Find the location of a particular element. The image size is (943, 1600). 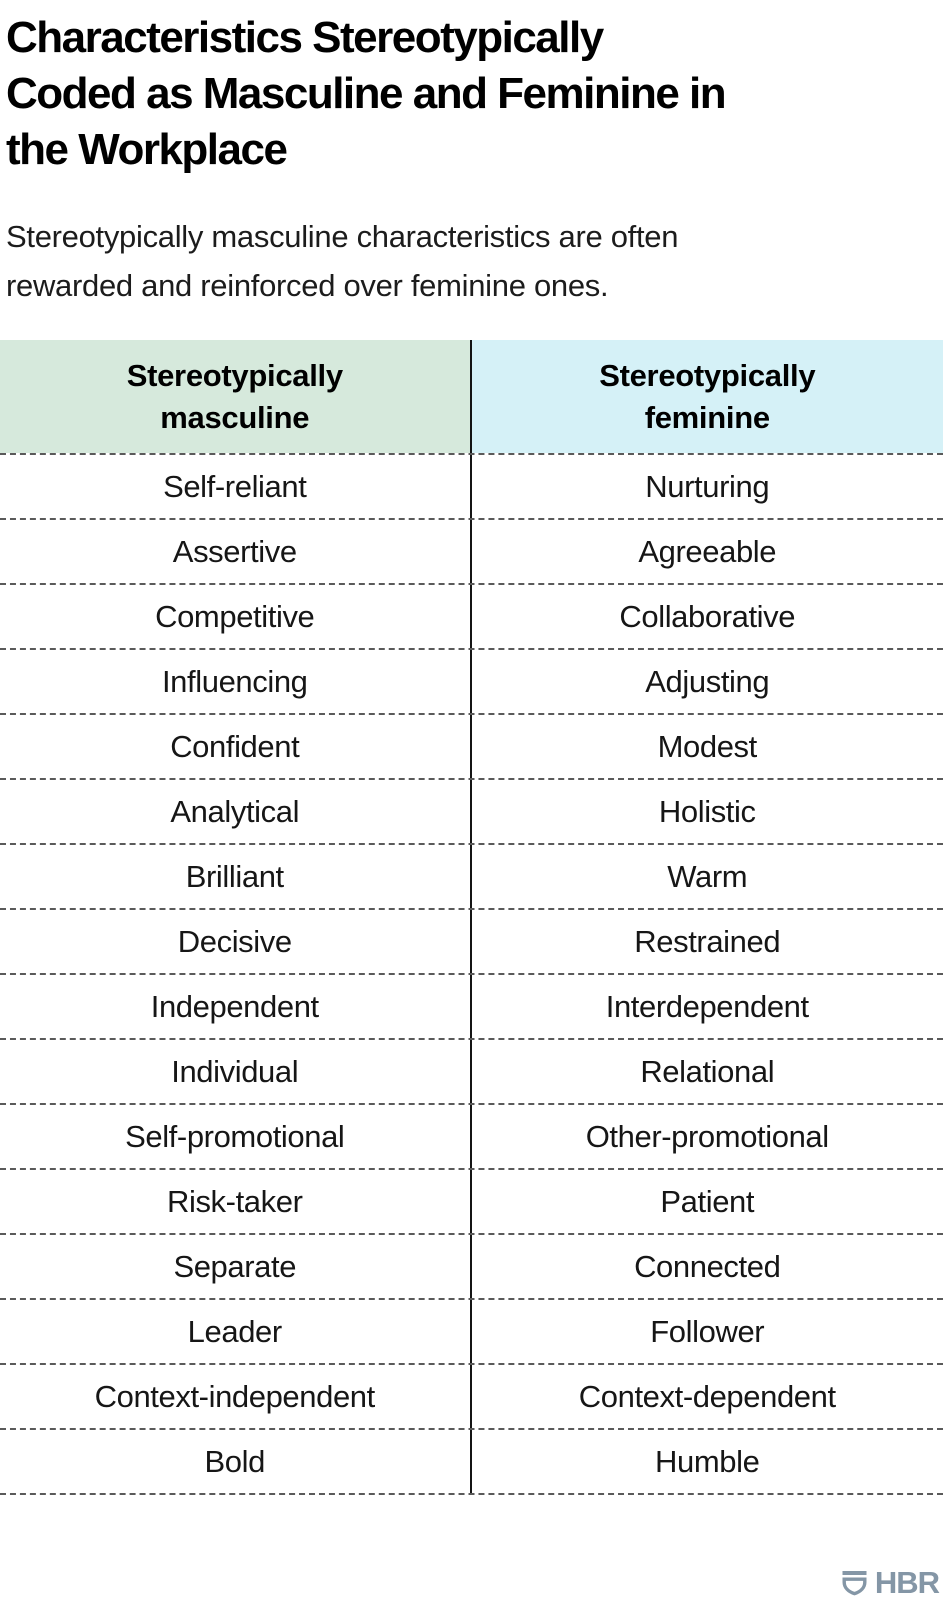

masculine-cell: Context-independent is located at coordinates (236, 1396).